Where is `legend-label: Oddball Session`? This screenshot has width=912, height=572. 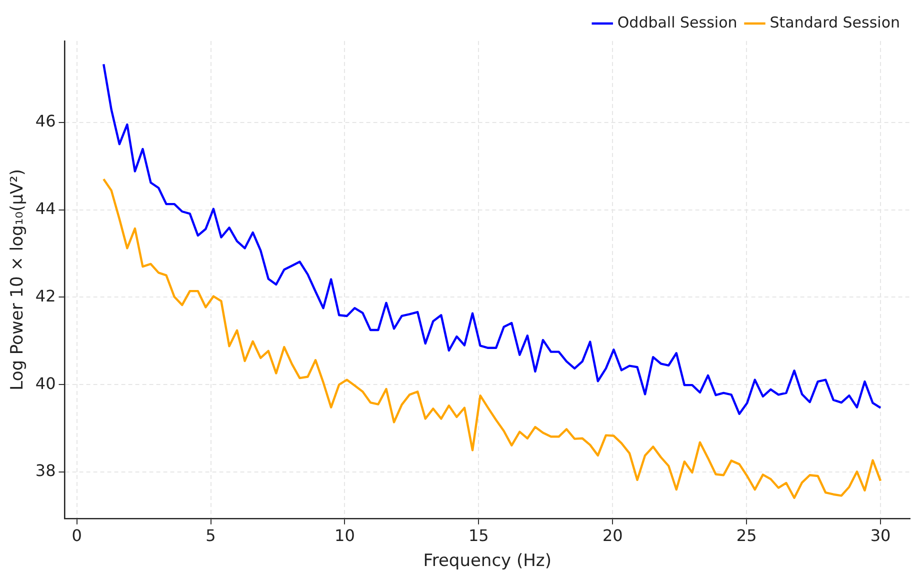 legend-label: Oddball Session is located at coordinates (677, 22).